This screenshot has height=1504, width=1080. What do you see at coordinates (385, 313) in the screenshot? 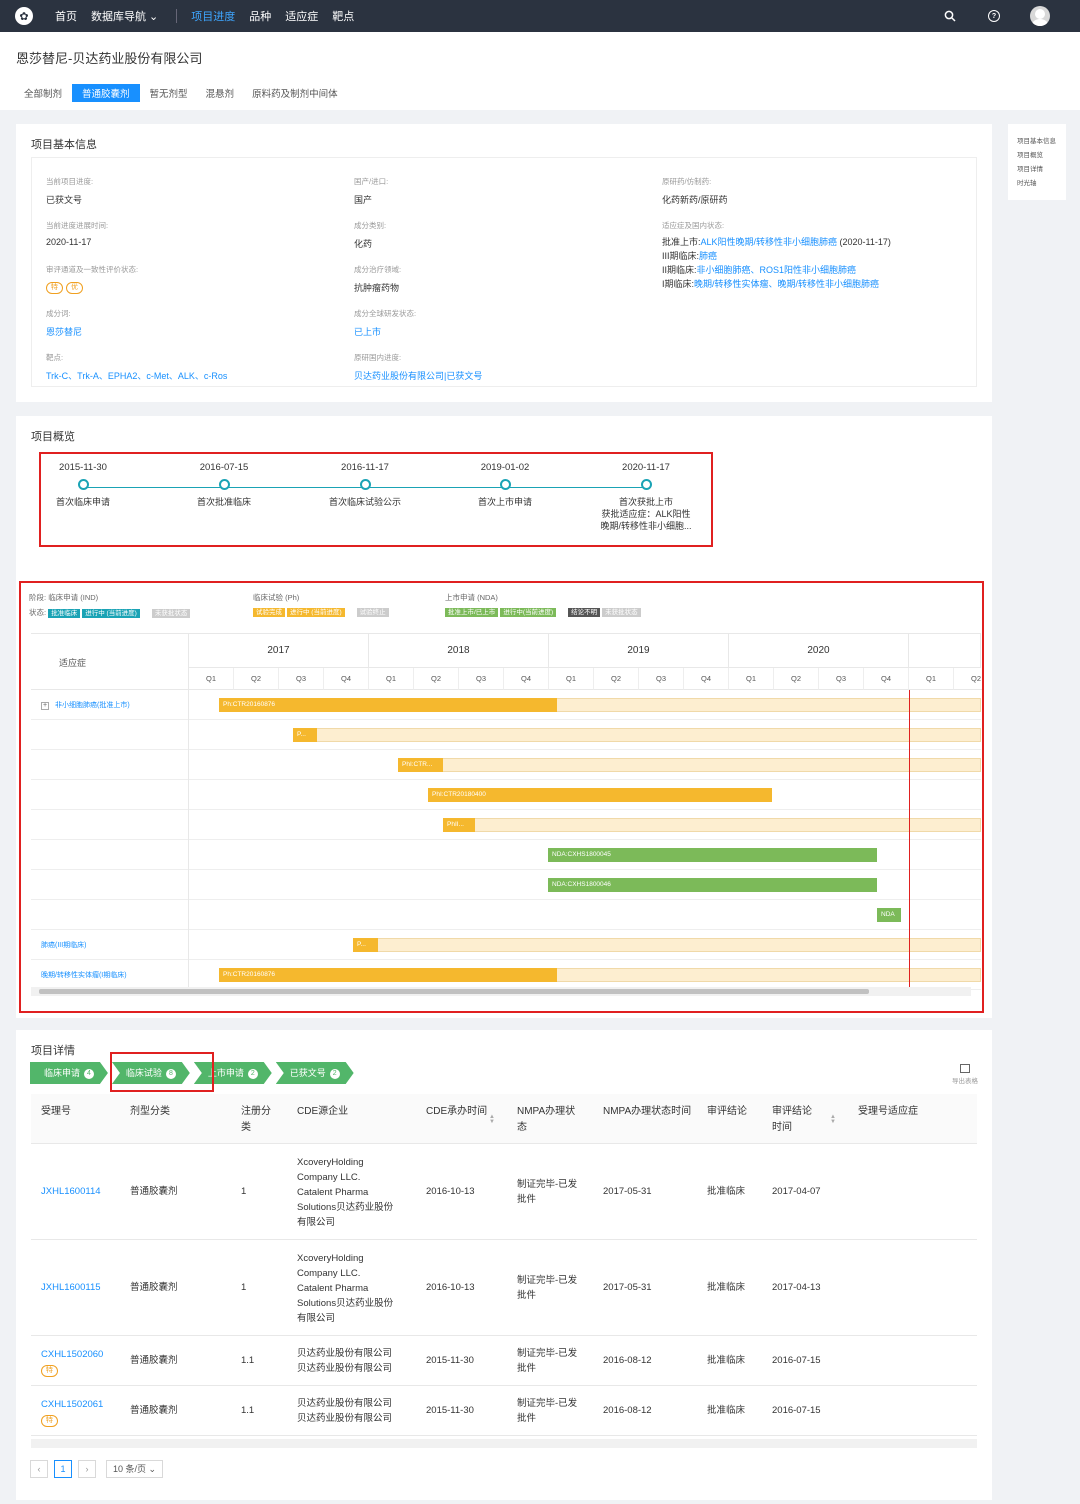
I see `field-label: 成分全球研发状态:` at bounding box center [385, 313].